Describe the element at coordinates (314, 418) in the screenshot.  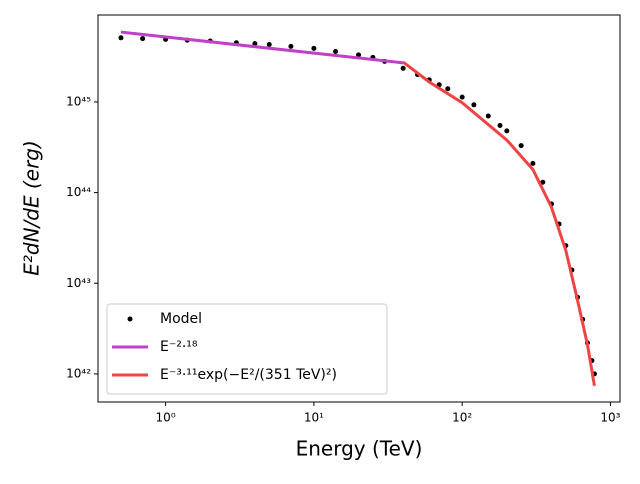
I see `x-tick-label: 10¹` at that location.